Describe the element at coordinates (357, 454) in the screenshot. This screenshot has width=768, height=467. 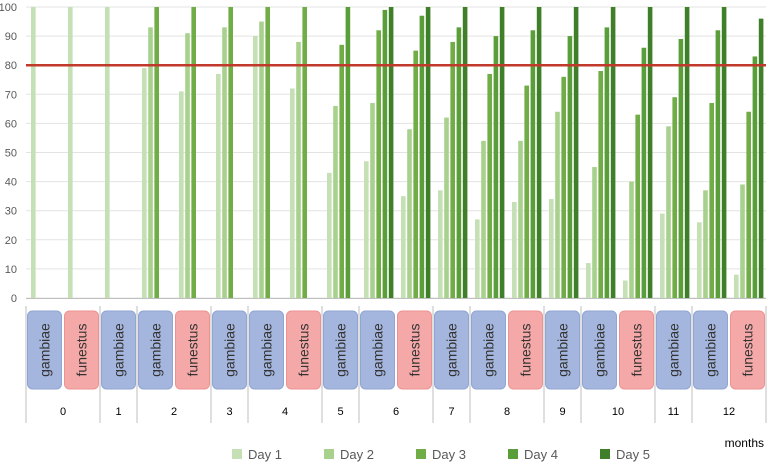
I see `legend-label: Day 2` at that location.